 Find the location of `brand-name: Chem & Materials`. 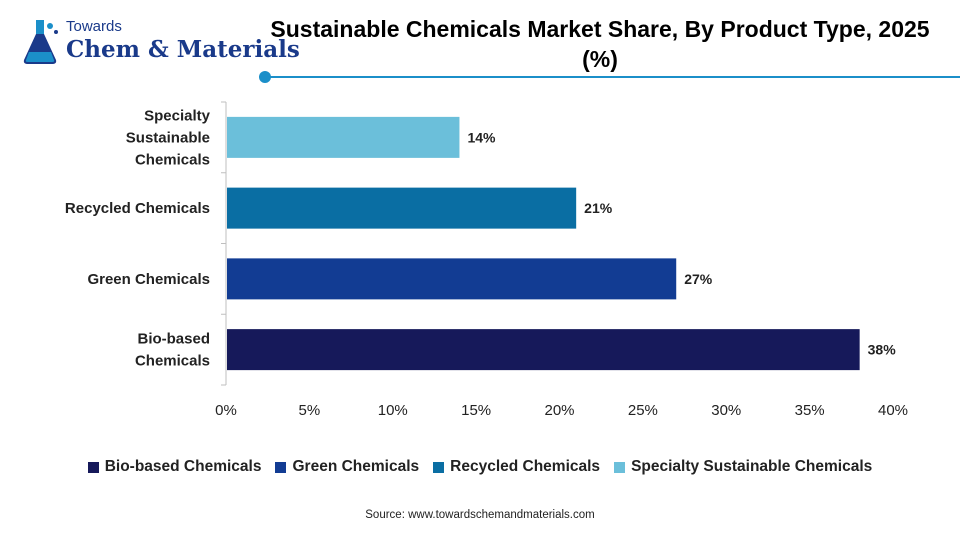

brand-name: Chem & Materials is located at coordinates (183, 49).